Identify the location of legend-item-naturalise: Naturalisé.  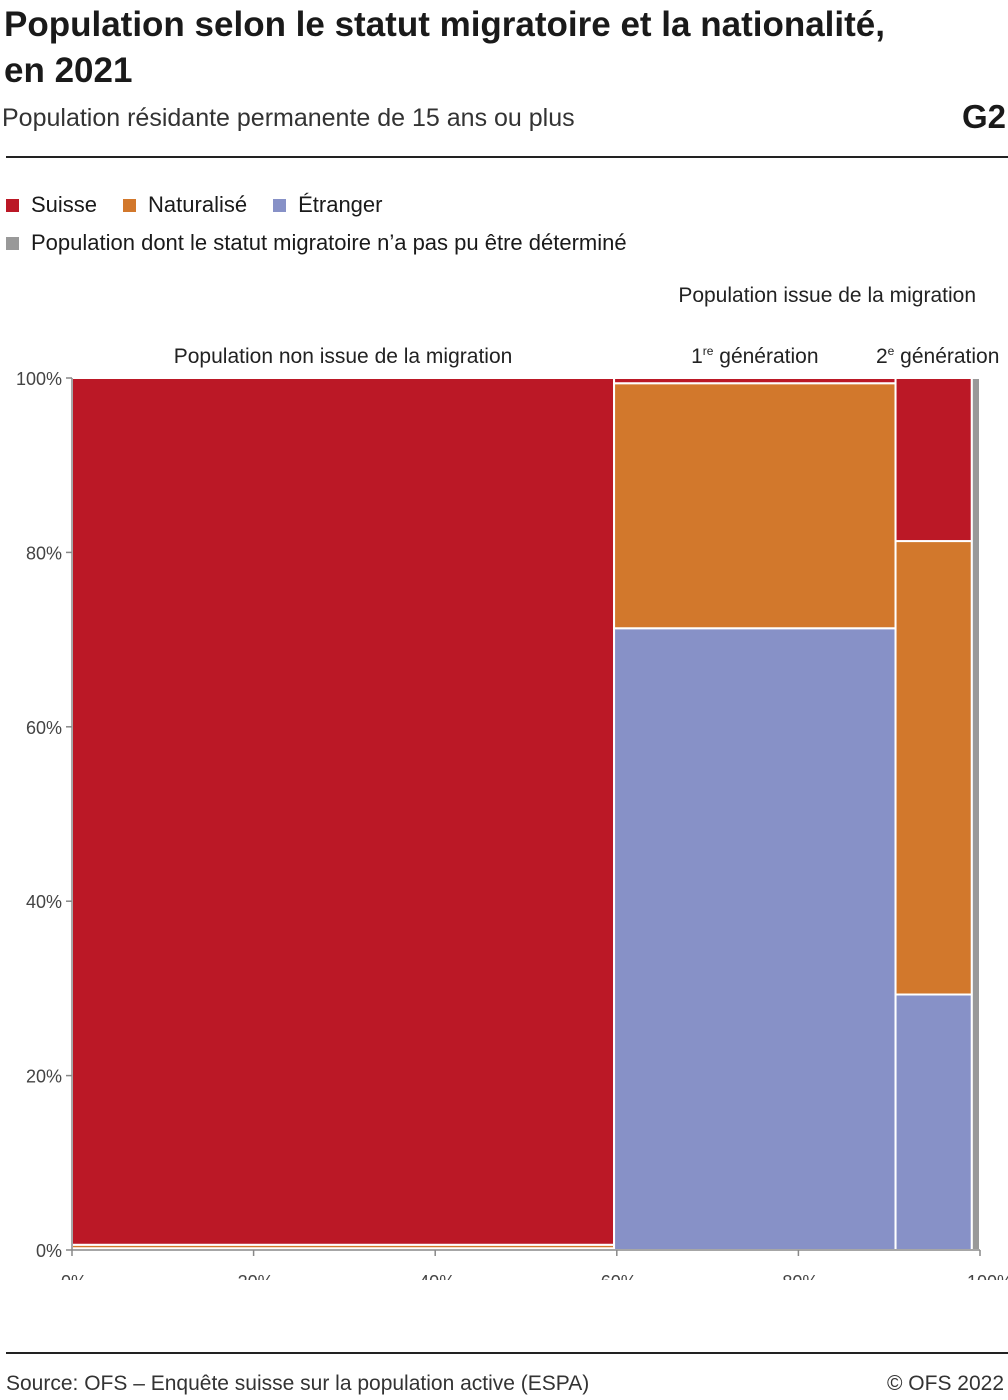
(185, 205).